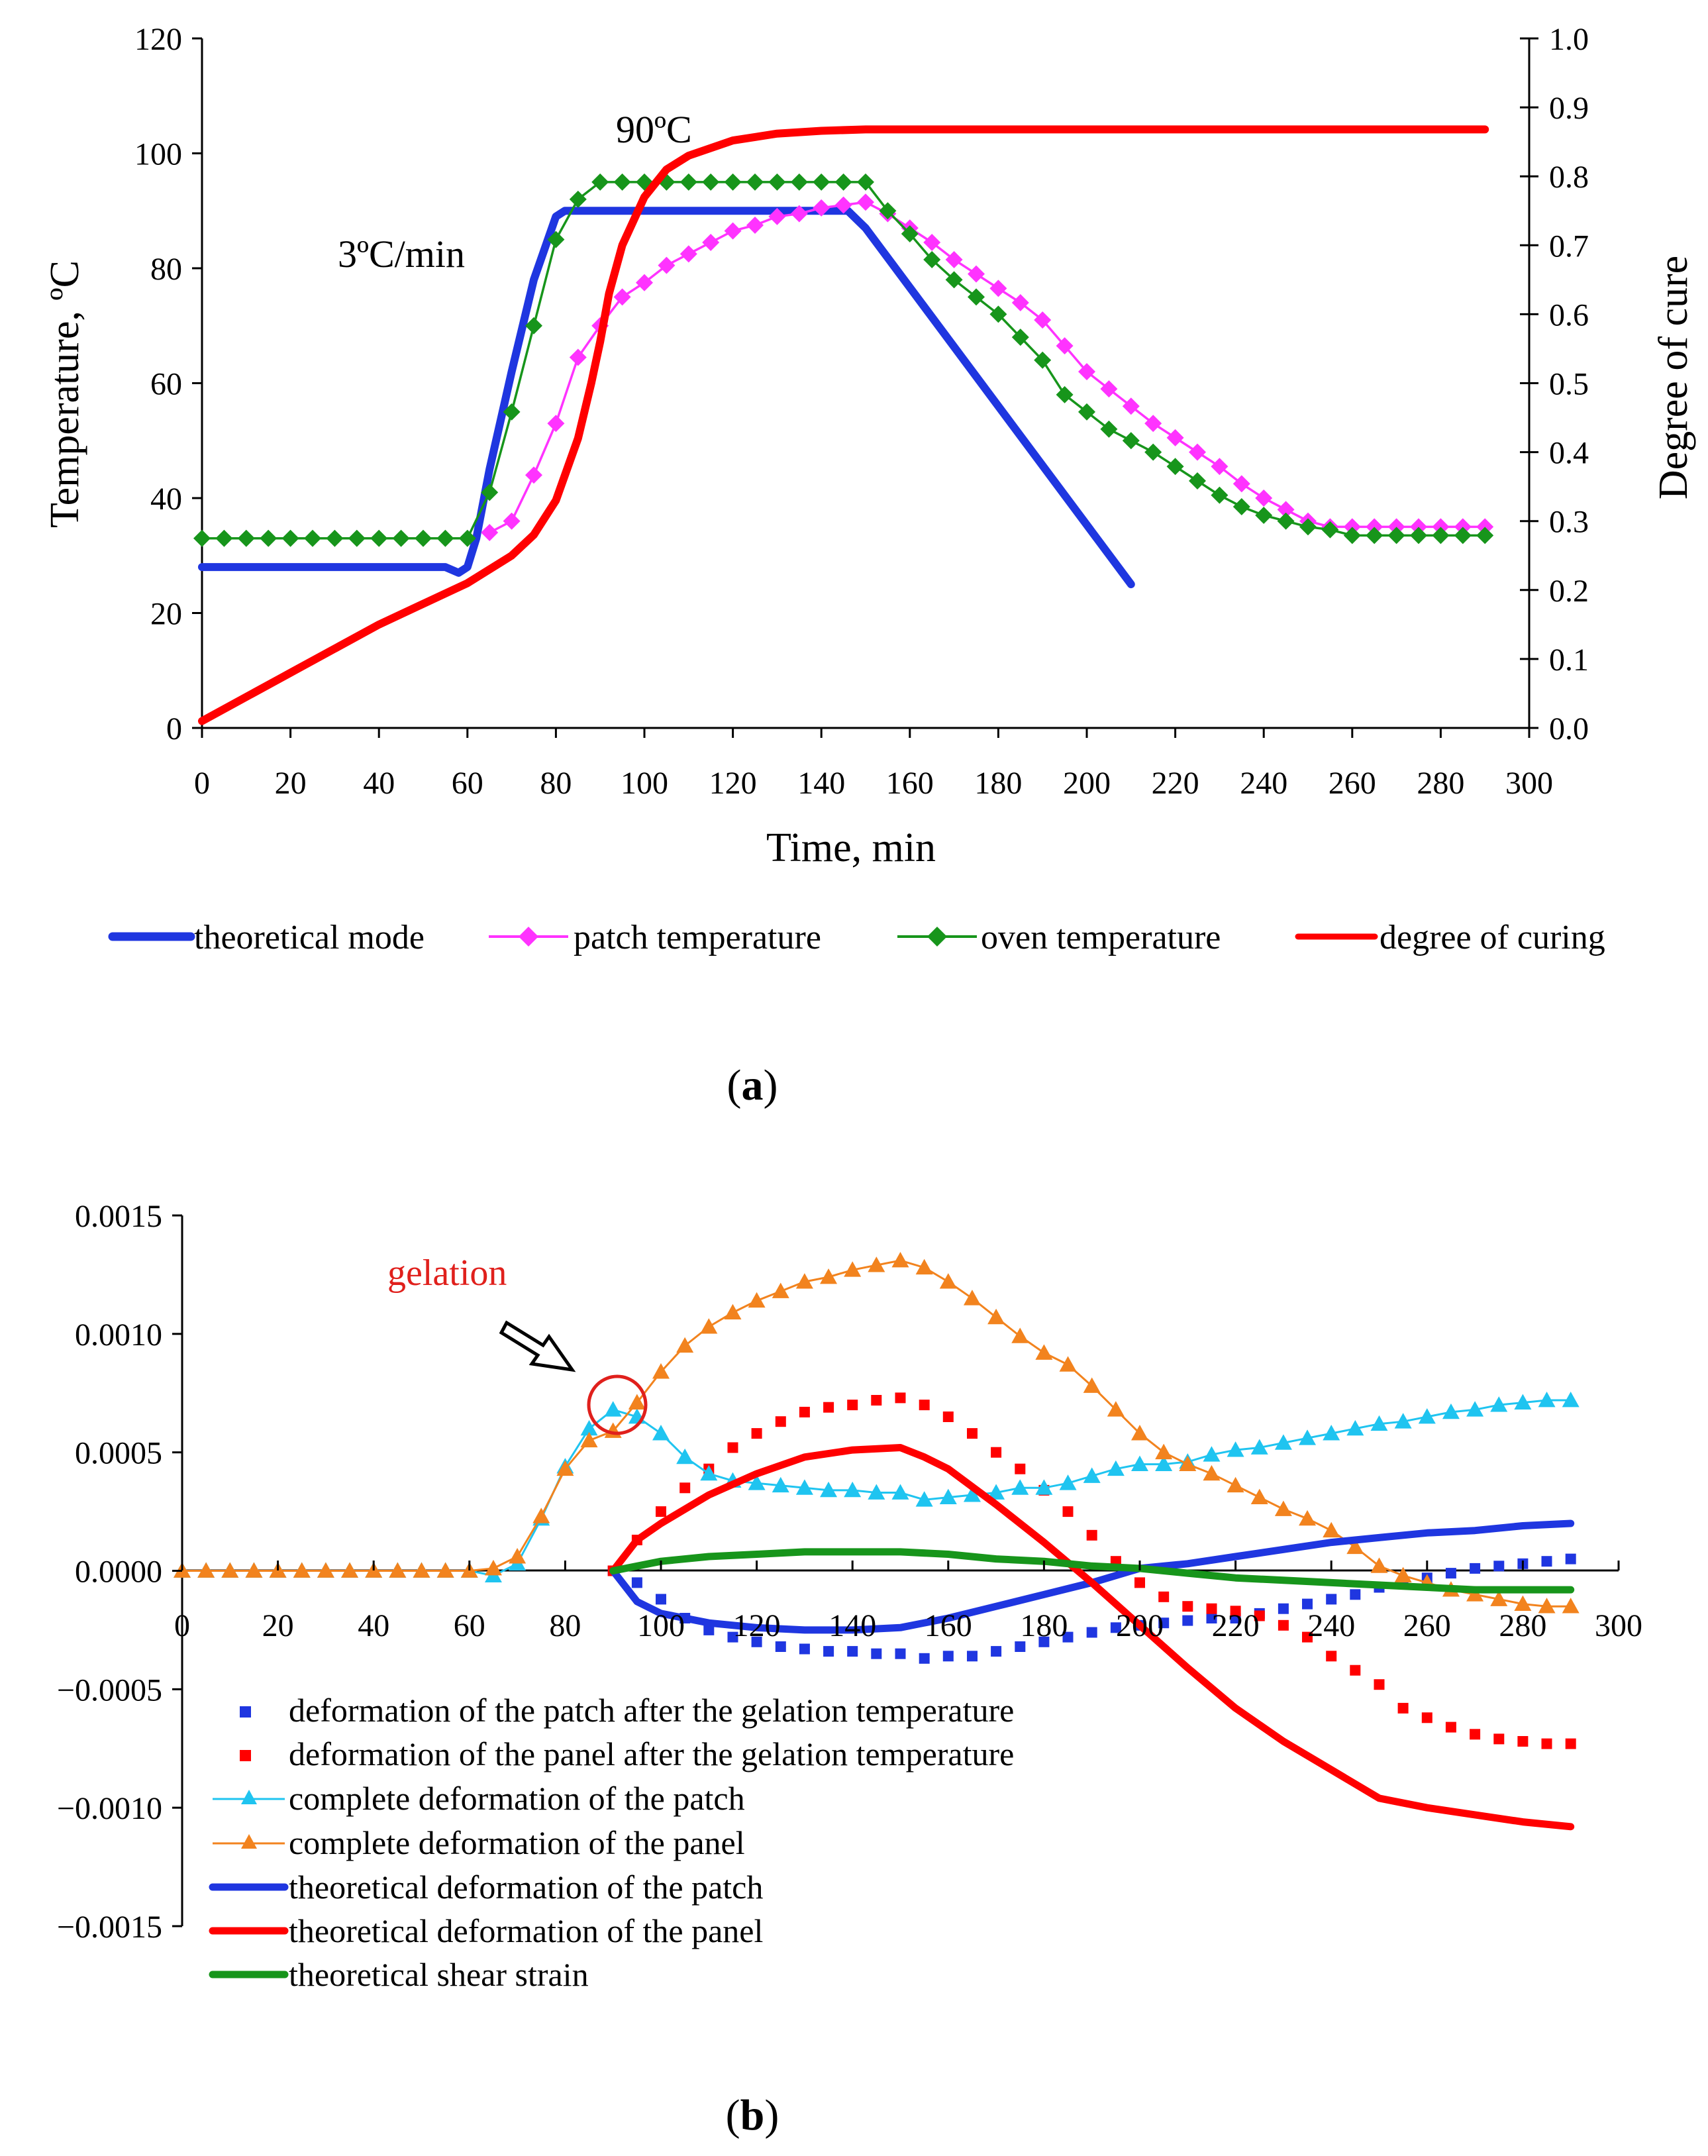 Image resolution: width=1708 pixels, height=2156 pixels. What do you see at coordinates (1618, 1625) in the screenshot?
I see `x-tick-label: 300` at bounding box center [1618, 1625].